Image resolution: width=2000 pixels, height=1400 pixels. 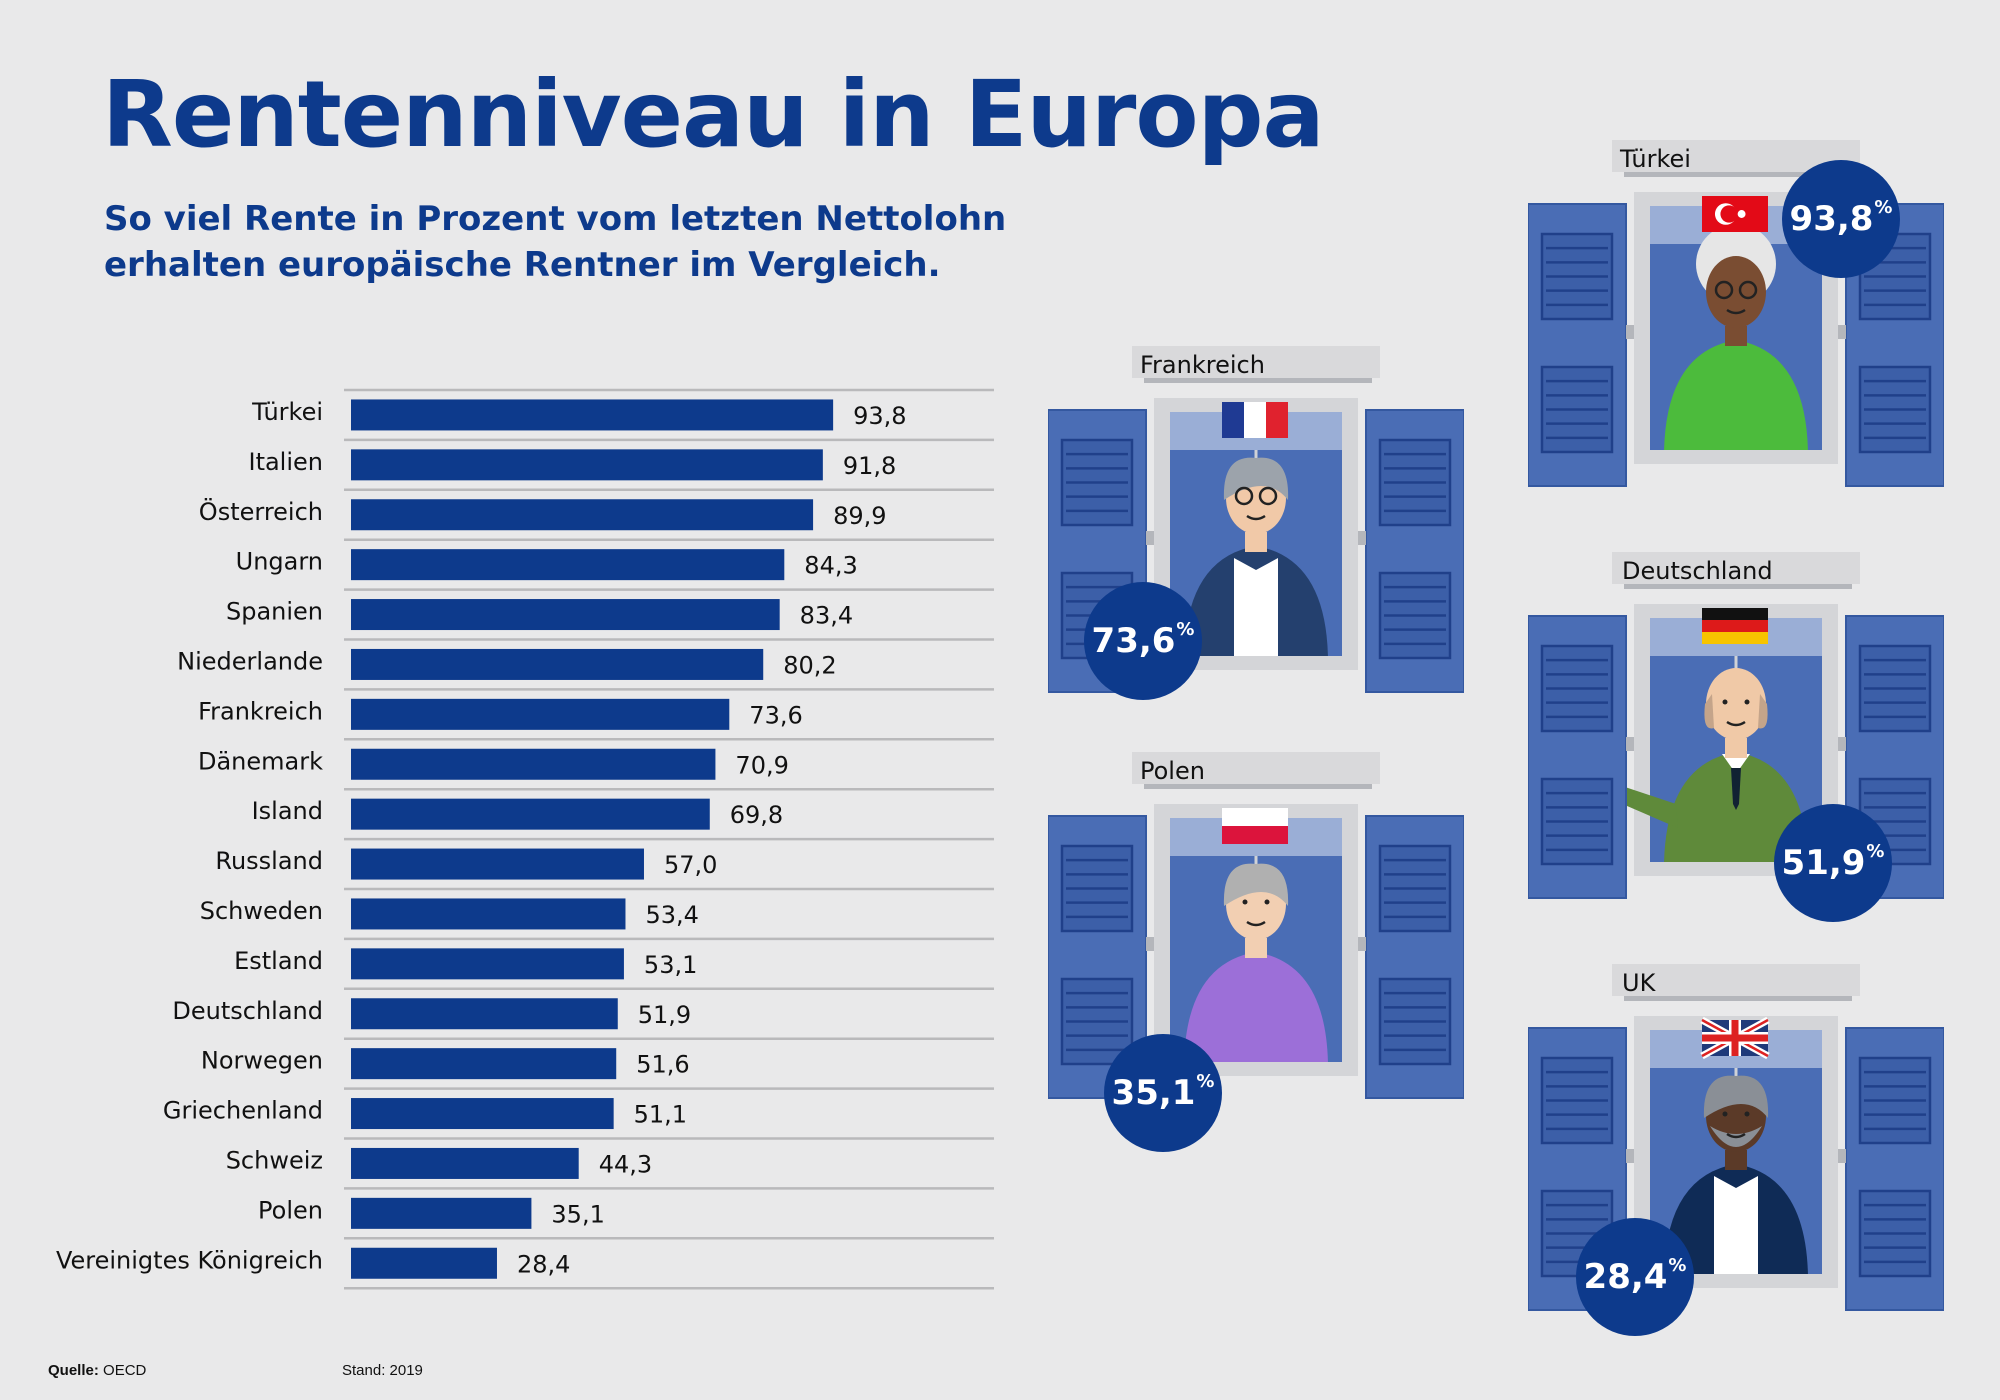 What do you see at coordinates (247, 1011) in the screenshot?
I see `category-label: Deutschland` at bounding box center [247, 1011].